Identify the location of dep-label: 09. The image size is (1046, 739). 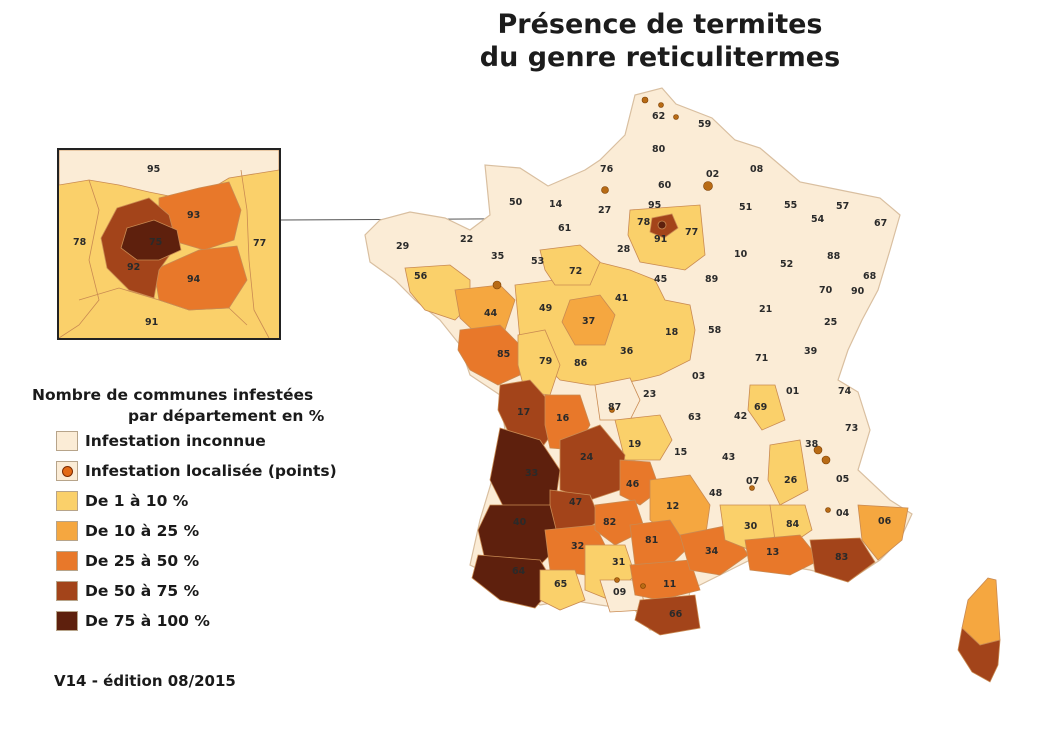
(619, 592).